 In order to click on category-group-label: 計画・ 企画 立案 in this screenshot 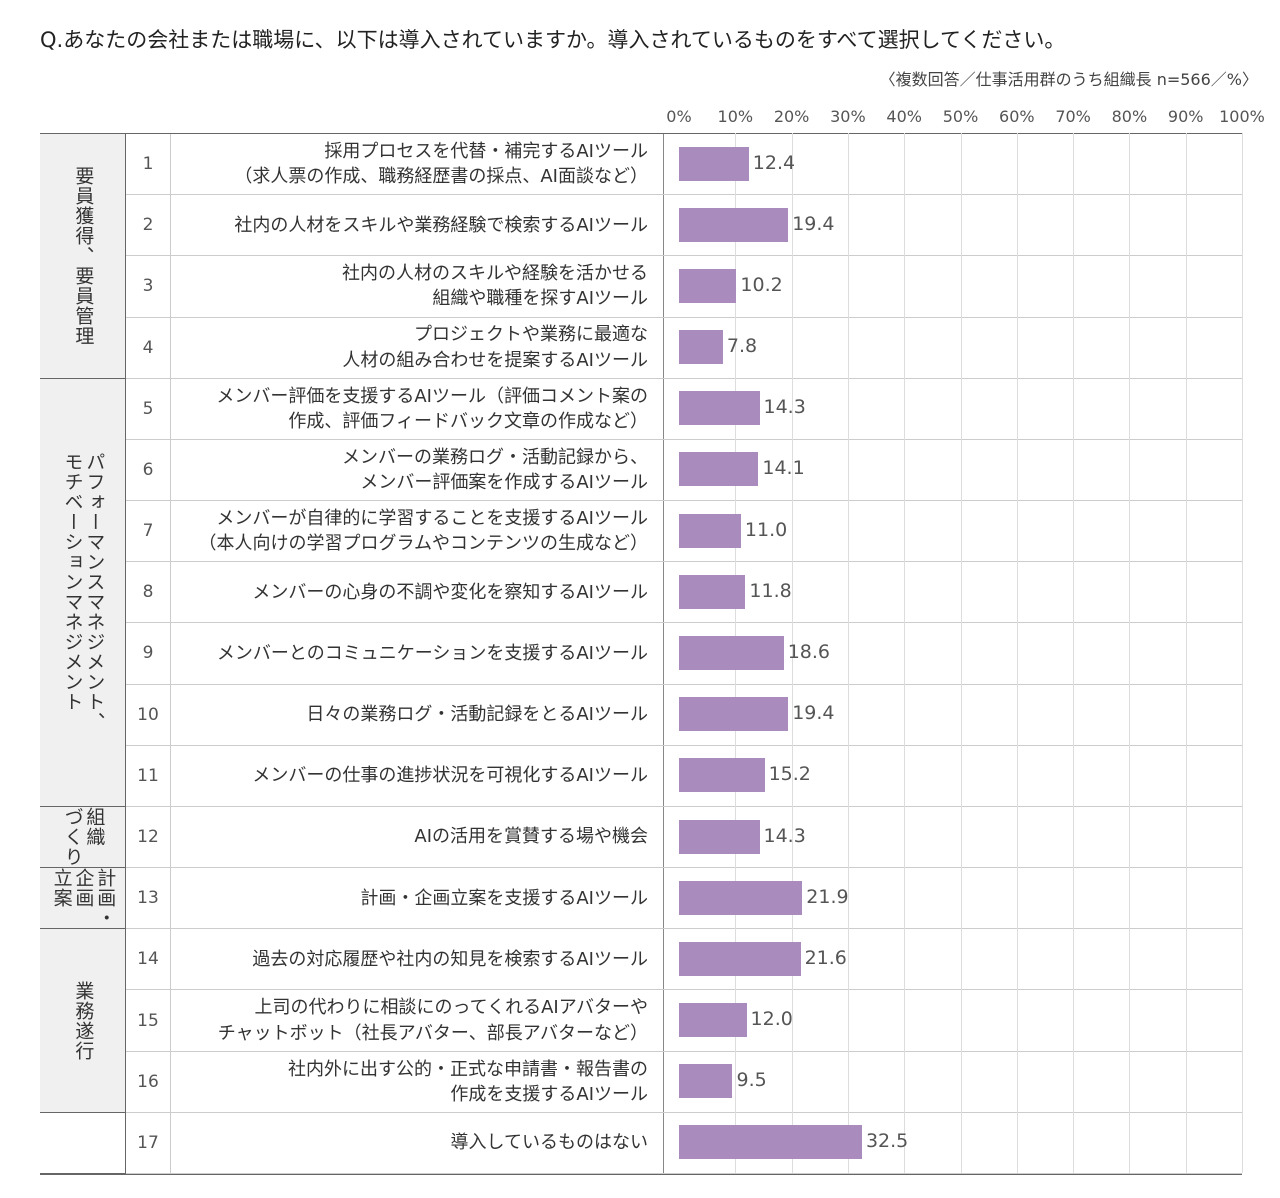, I will do `click(83, 898)`.